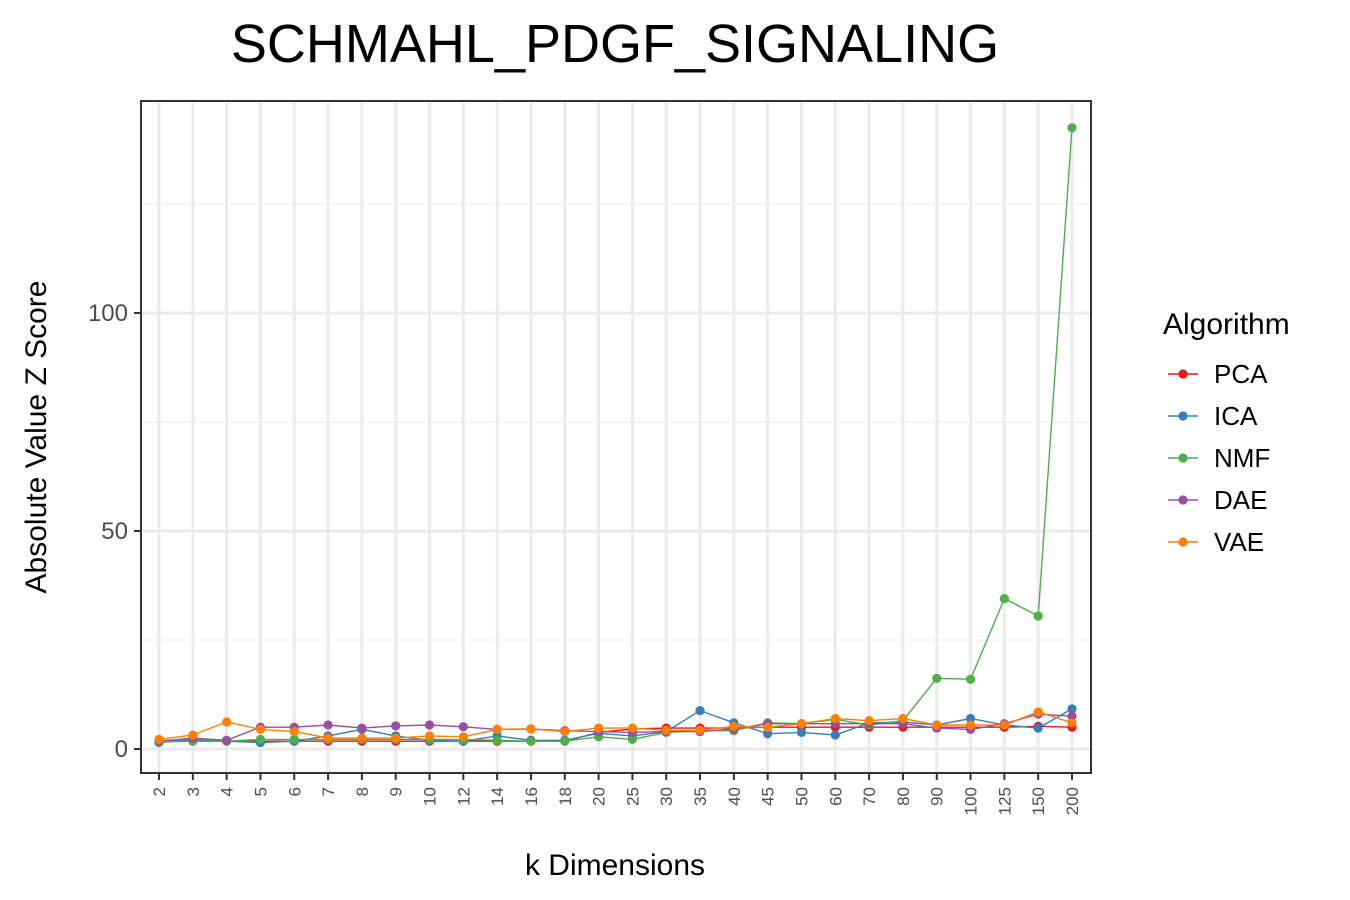 The height and width of the screenshot is (900, 1350). I want to click on x-tick-label: 40, so click(734, 796).